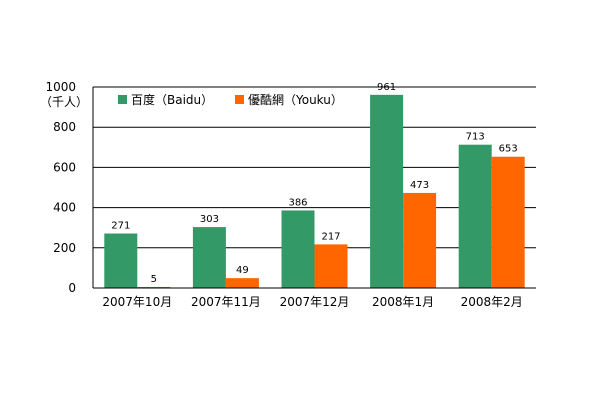 This screenshot has width=610, height=400. What do you see at coordinates (137, 302) in the screenshot?
I see `x-tick-label: 2007年10月` at bounding box center [137, 302].